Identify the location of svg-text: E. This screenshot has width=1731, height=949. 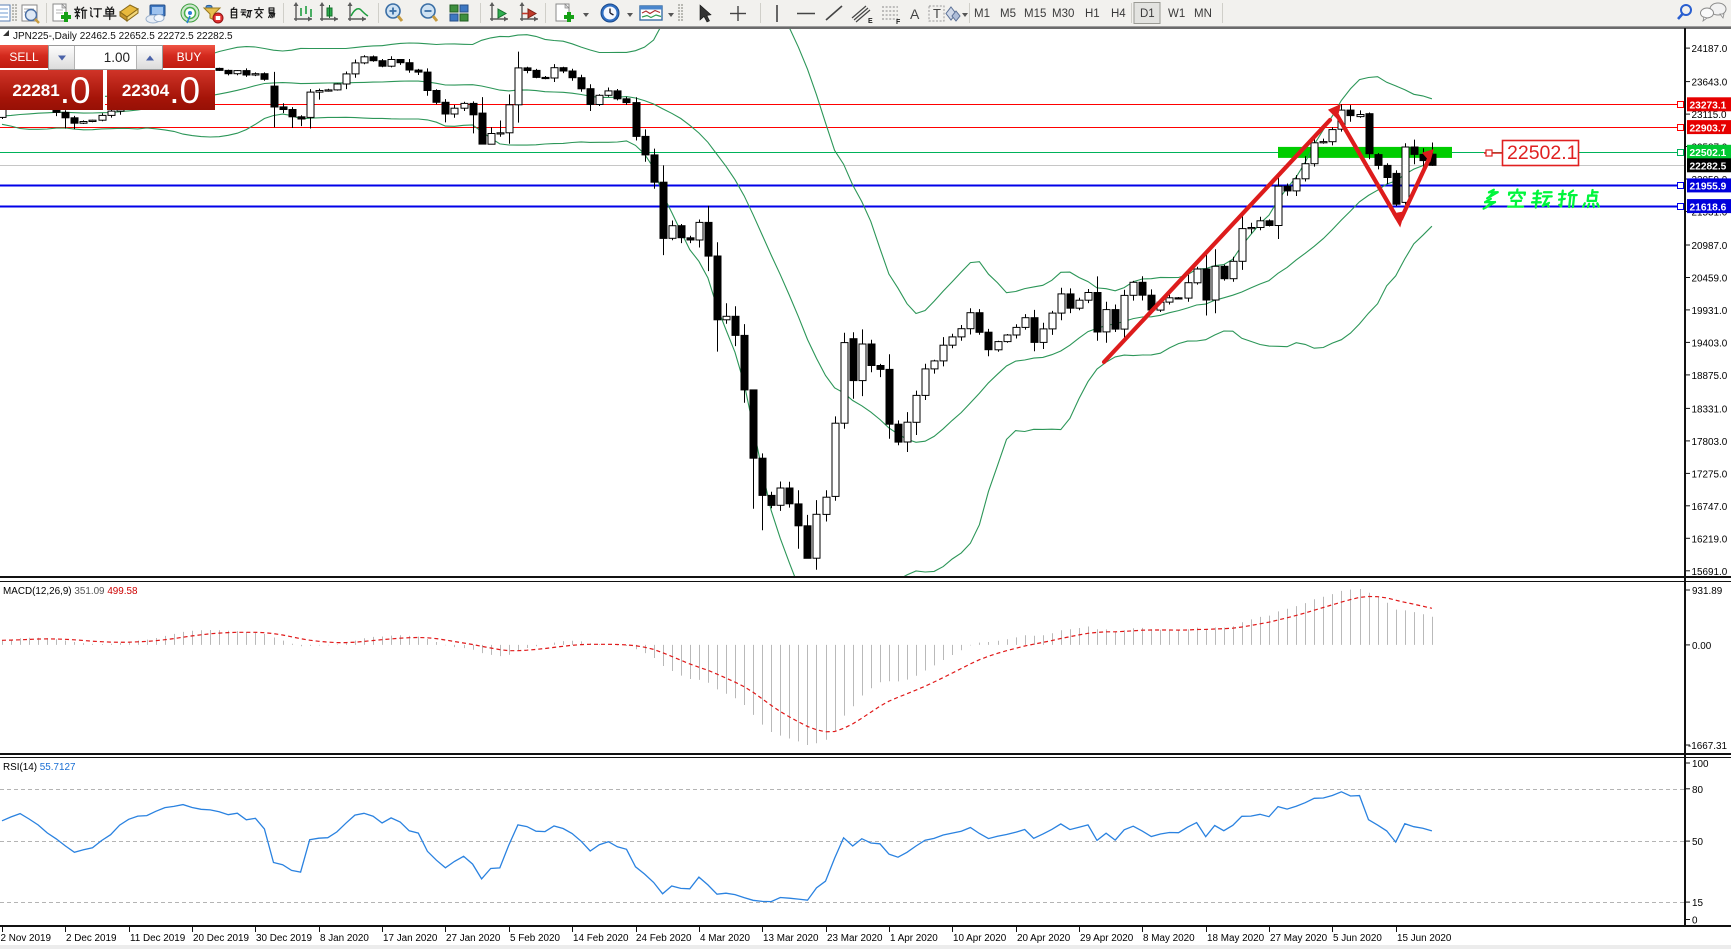
(870, 21).